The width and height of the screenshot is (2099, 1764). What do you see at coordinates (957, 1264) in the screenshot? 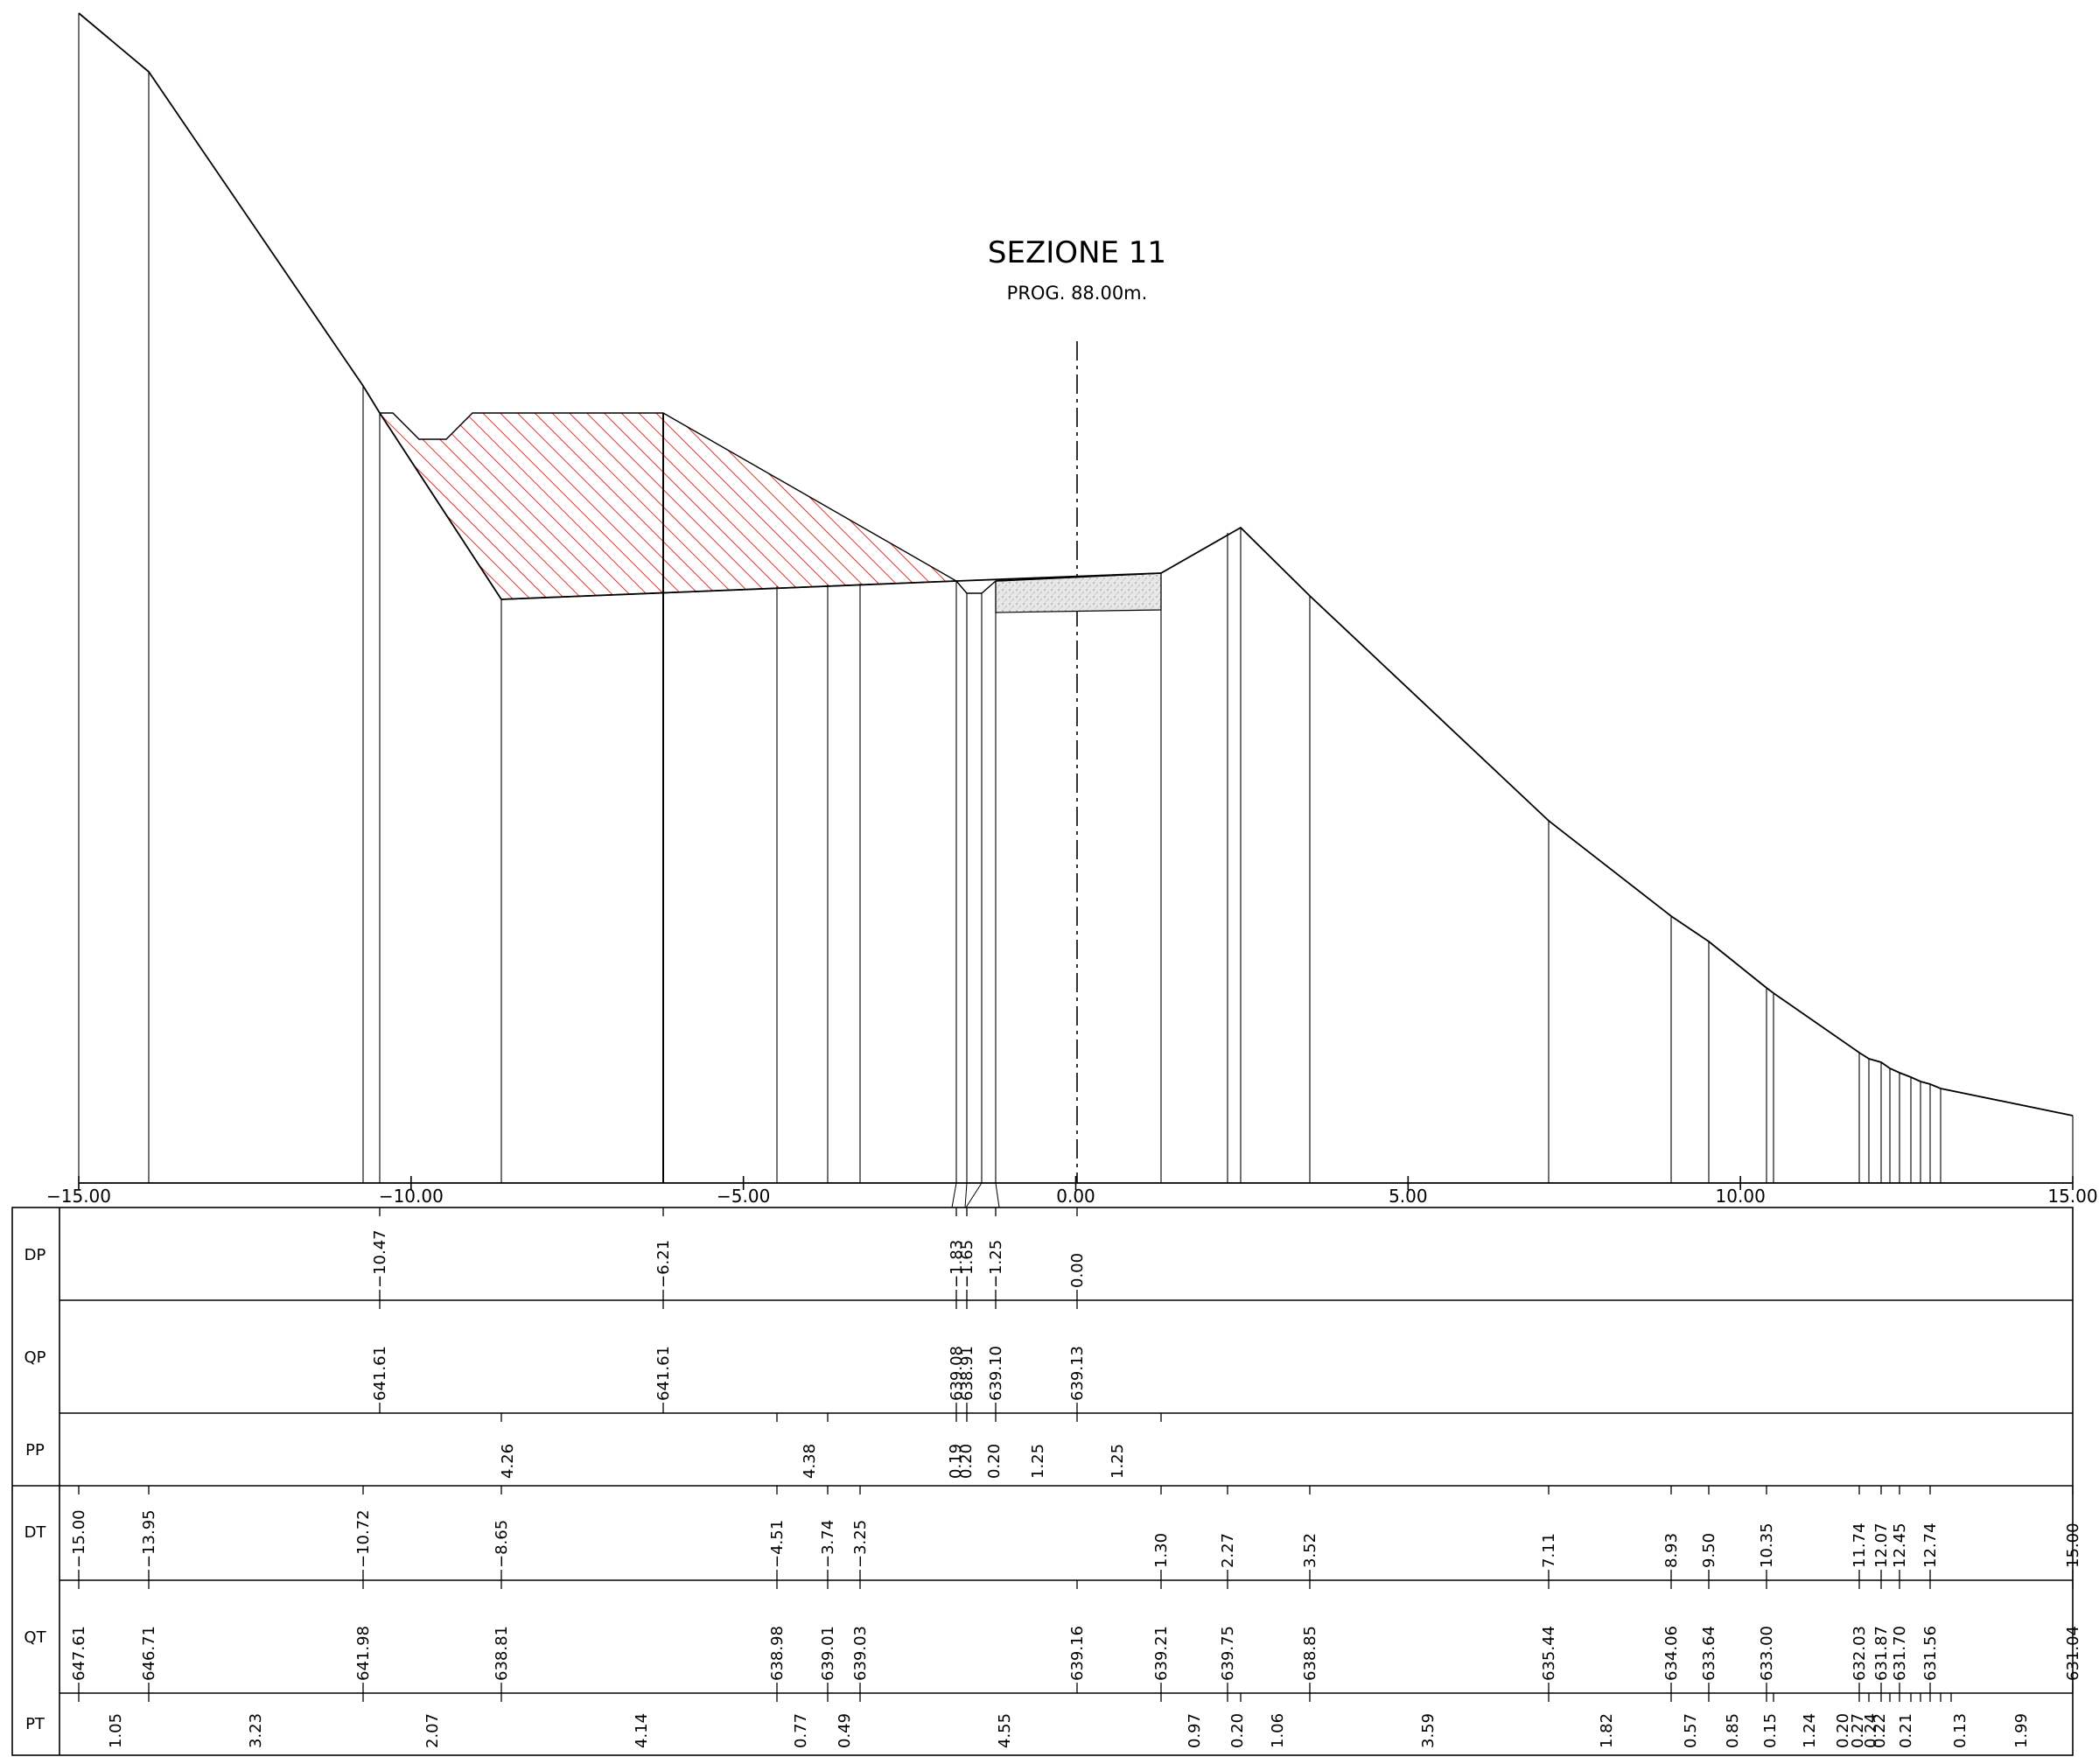
I see `row-value: −1.83` at bounding box center [957, 1264].